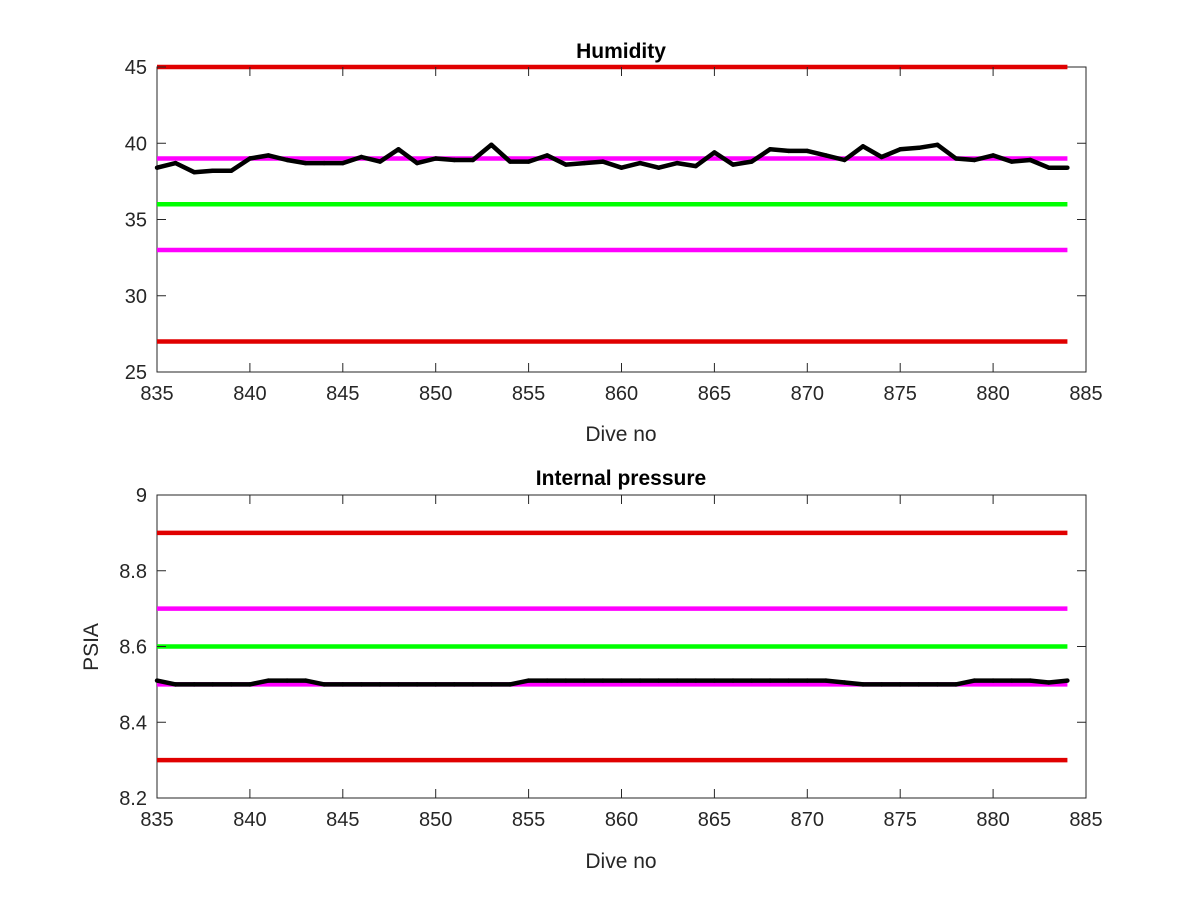 The image size is (1200, 900). What do you see at coordinates (620, 861) in the screenshot?
I see `pressure-xlabel: Dive no` at bounding box center [620, 861].